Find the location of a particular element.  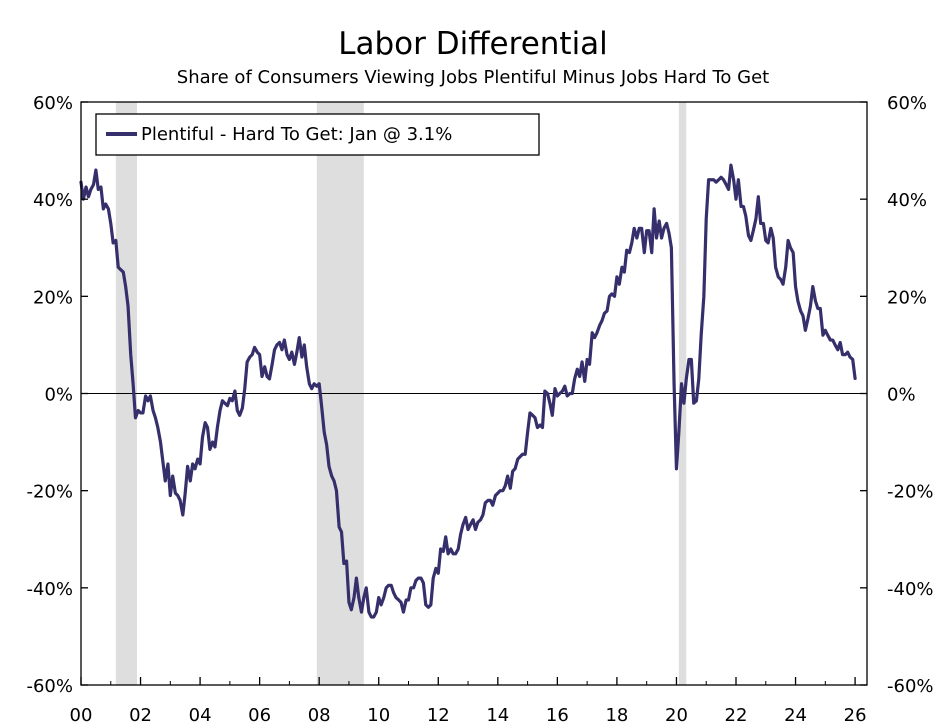

y-tick-label-right: -40% is located at coordinates (910, 589).